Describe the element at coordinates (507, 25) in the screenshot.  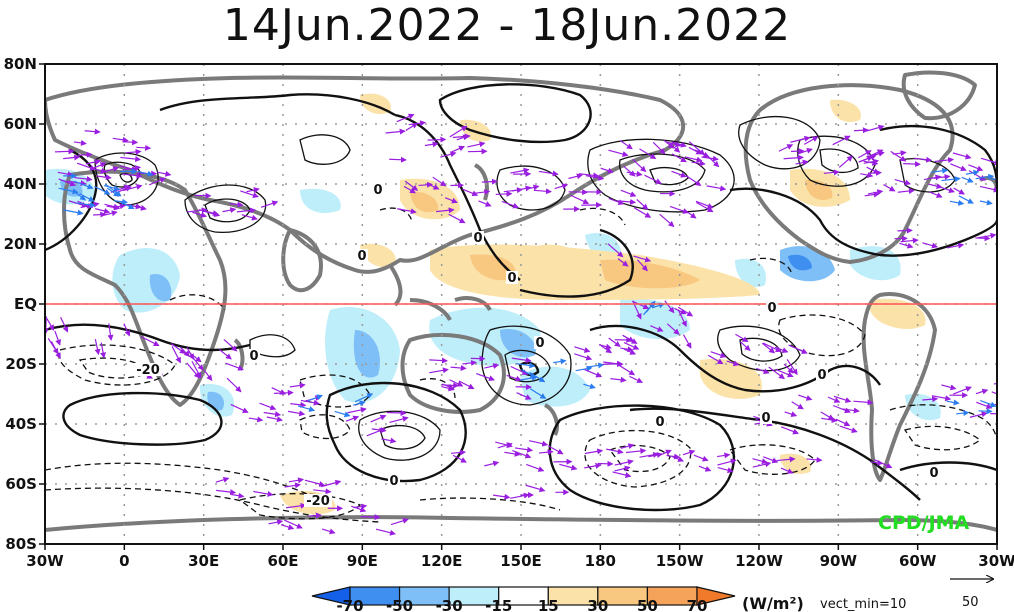
I see `map-title: 14Jun.2022 - 18Jun.2022` at that location.